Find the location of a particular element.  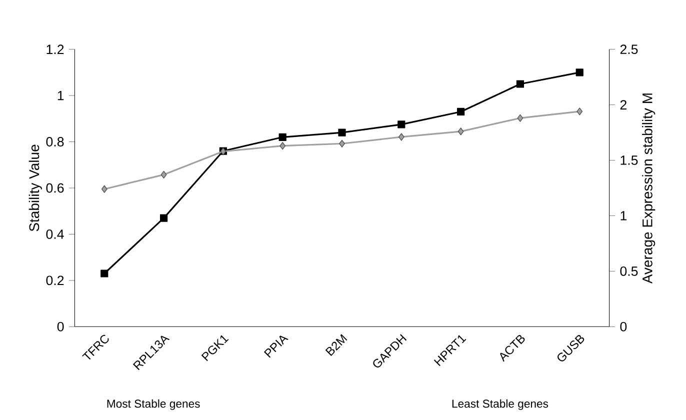

y-tick-label: 0 is located at coordinates (60, 327).